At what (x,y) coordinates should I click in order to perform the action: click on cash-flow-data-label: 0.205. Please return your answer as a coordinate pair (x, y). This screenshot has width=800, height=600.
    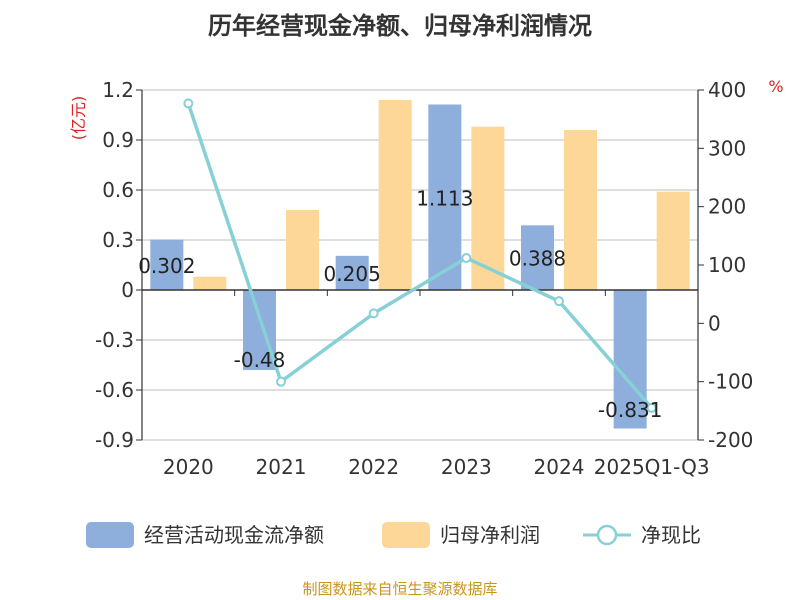
    Looking at the image, I should click on (352, 274).